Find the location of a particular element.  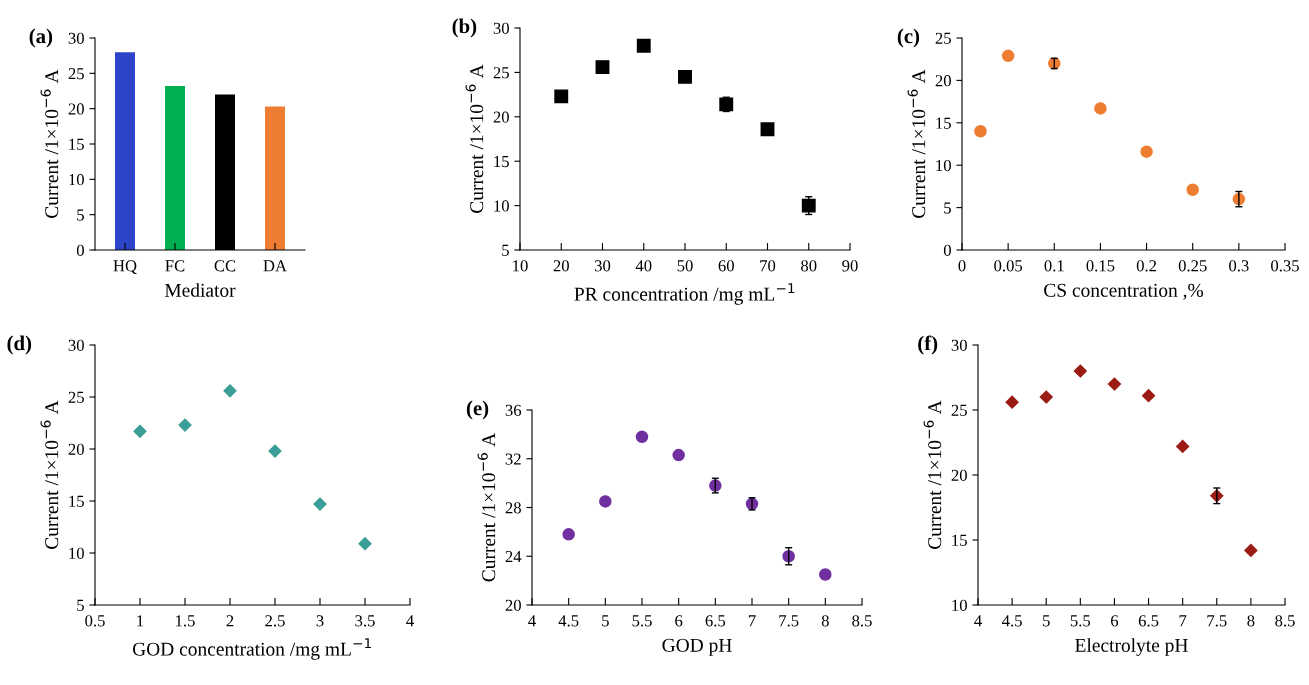

x-tick-label: 0.15 is located at coordinates (1100, 266).